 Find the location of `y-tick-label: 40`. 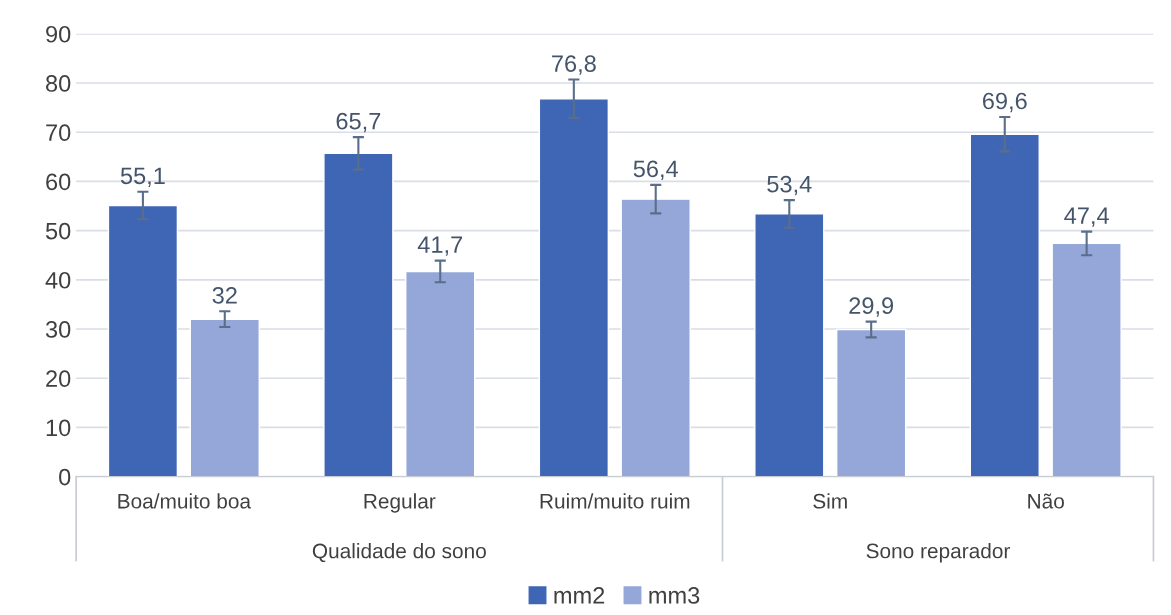

y-tick-label: 40 is located at coordinates (58, 280).